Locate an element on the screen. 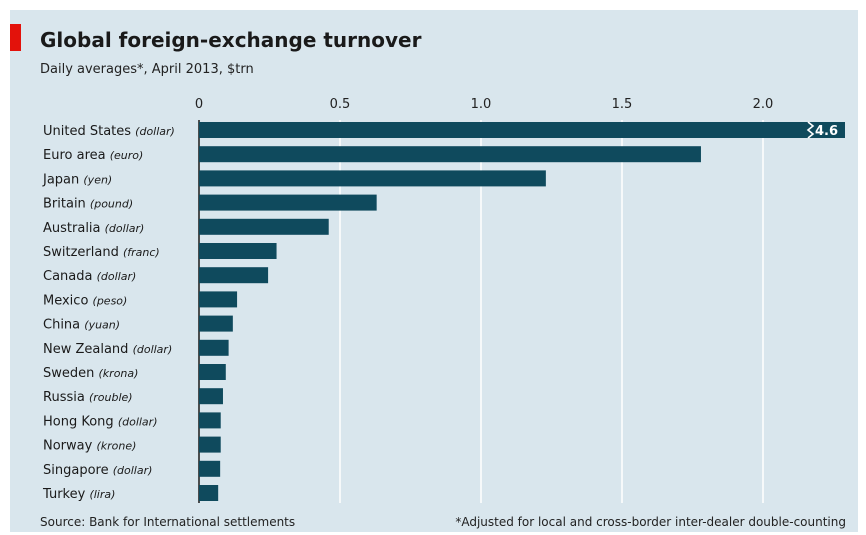 The width and height of the screenshot is (866, 535). category-name: Australia is located at coordinates (74, 228).